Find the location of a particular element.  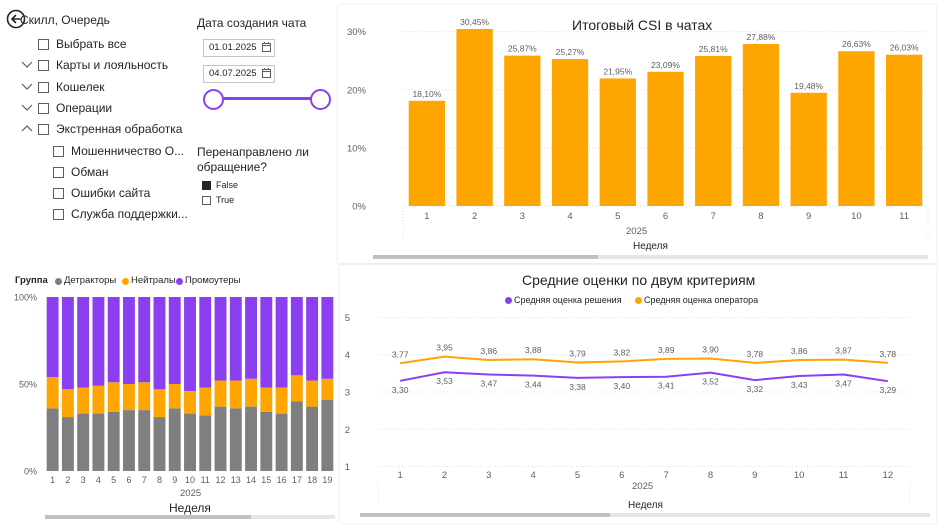

queue-item-label: Кошелек is located at coordinates (80, 86).